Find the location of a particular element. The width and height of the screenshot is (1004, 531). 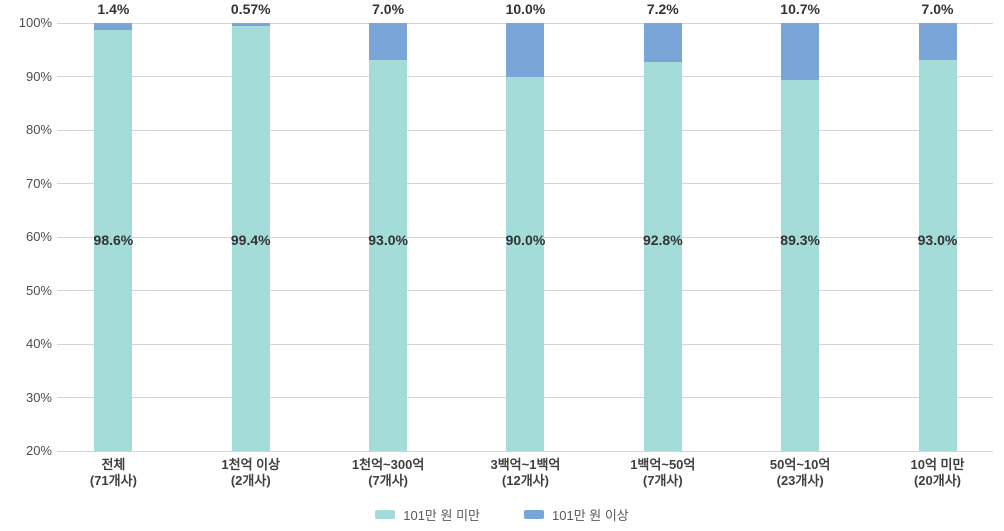

bar-column: 10.0% 90.0% is located at coordinates (525, 226).